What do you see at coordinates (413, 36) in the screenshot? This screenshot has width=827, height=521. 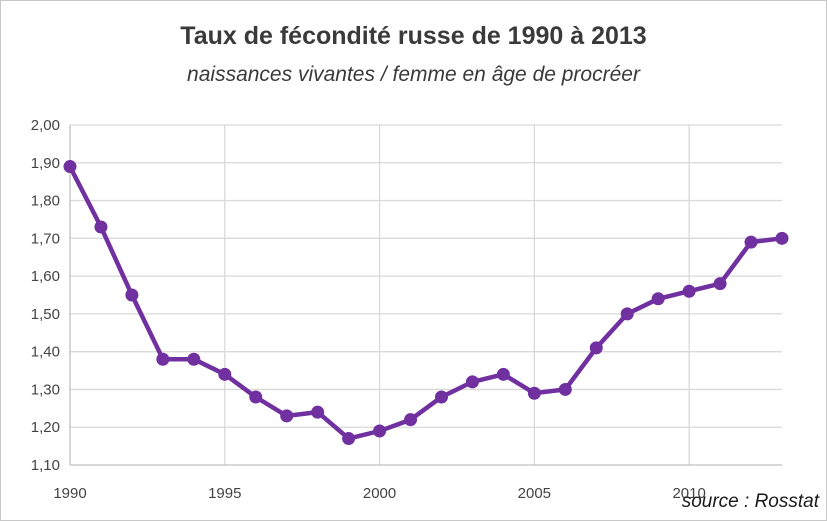 I see `chart-title: Taux de fécondité russe de 1990 à 2013` at bounding box center [413, 36].